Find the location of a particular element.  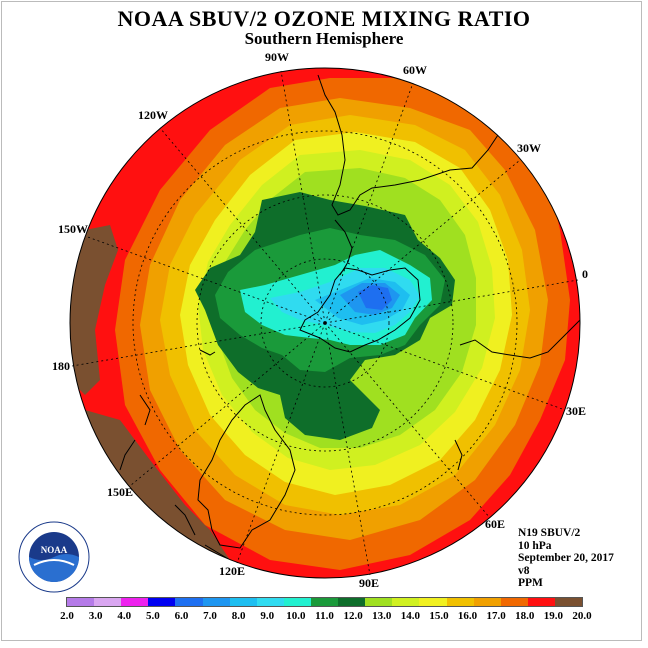

colorbar-tick-label: 9.0 is located at coordinates (267, 616).